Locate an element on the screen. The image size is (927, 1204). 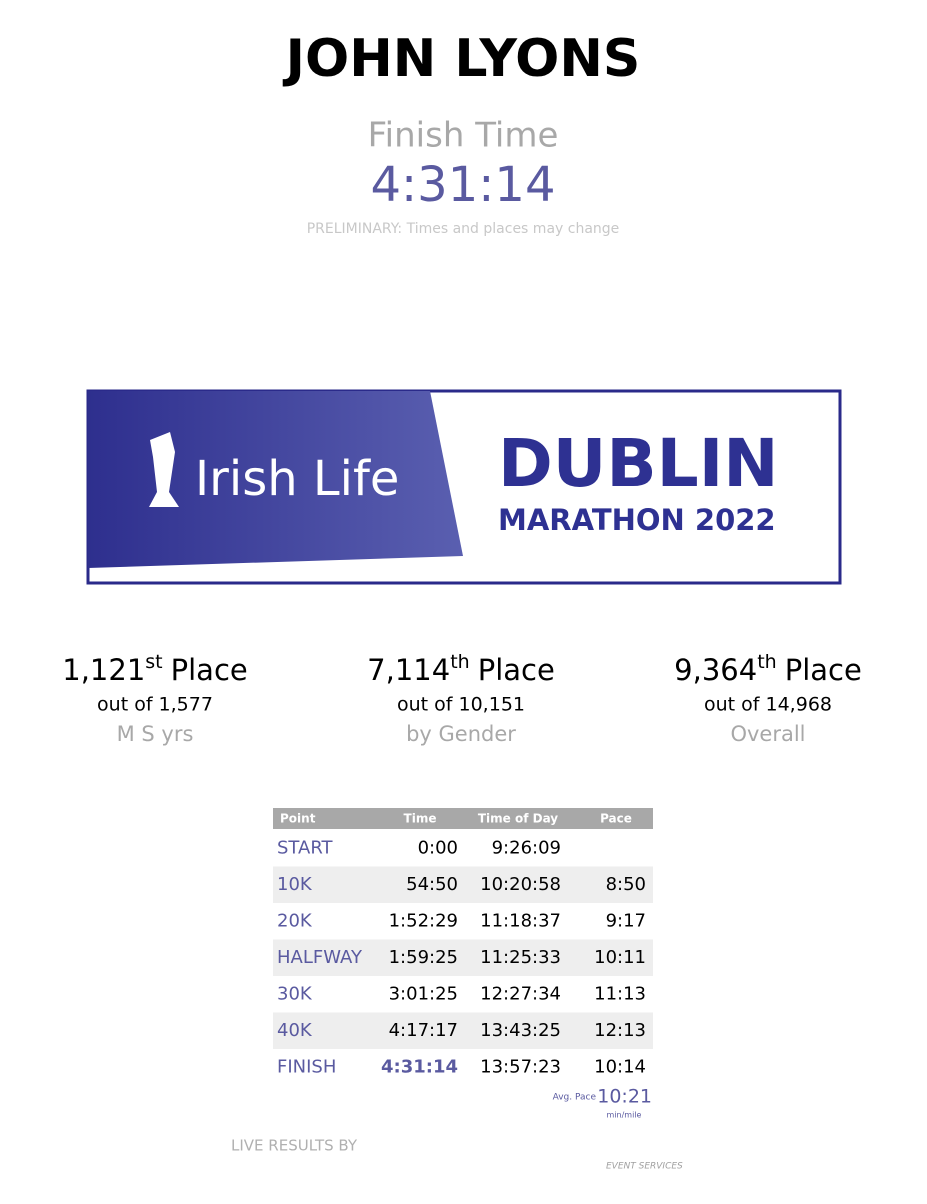
split-cell: 11:13 is located at coordinates (620, 994).